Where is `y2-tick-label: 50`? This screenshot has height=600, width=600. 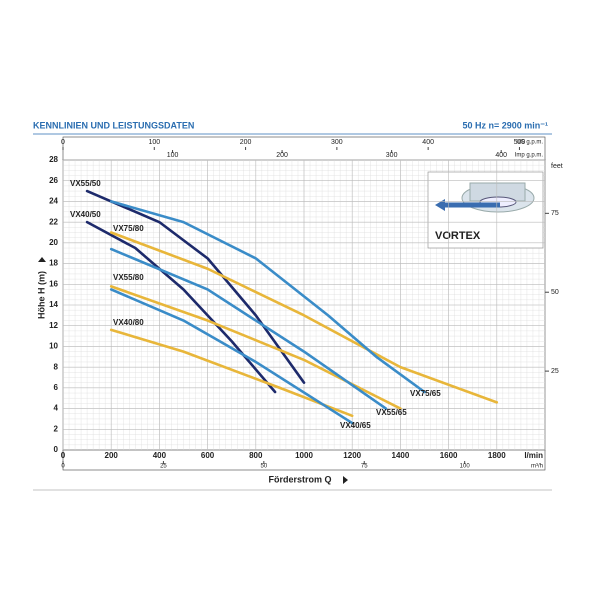
y2-tick-label: 50 is located at coordinates (555, 292).